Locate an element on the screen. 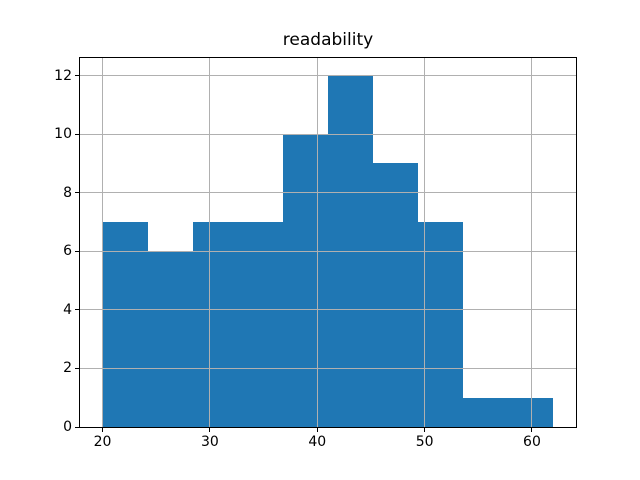 The width and height of the screenshot is (640, 480). y-tick-label: 6 is located at coordinates (67, 251).